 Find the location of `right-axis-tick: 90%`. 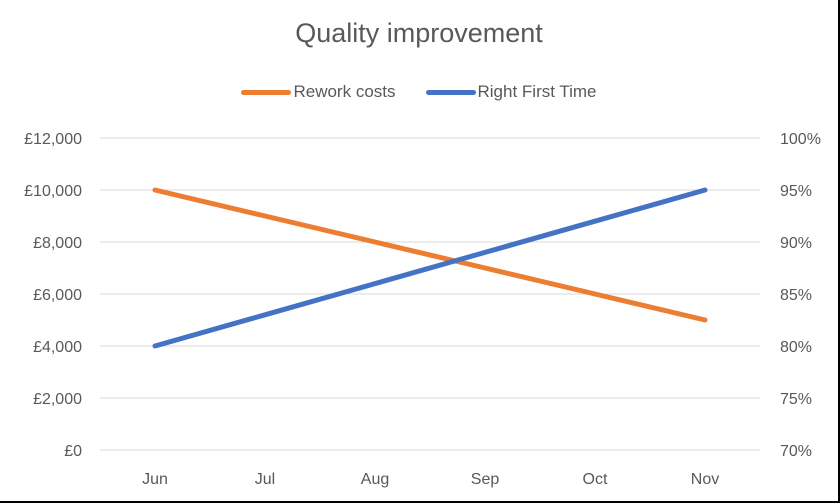

right-axis-tick: 90% is located at coordinates (796, 243).